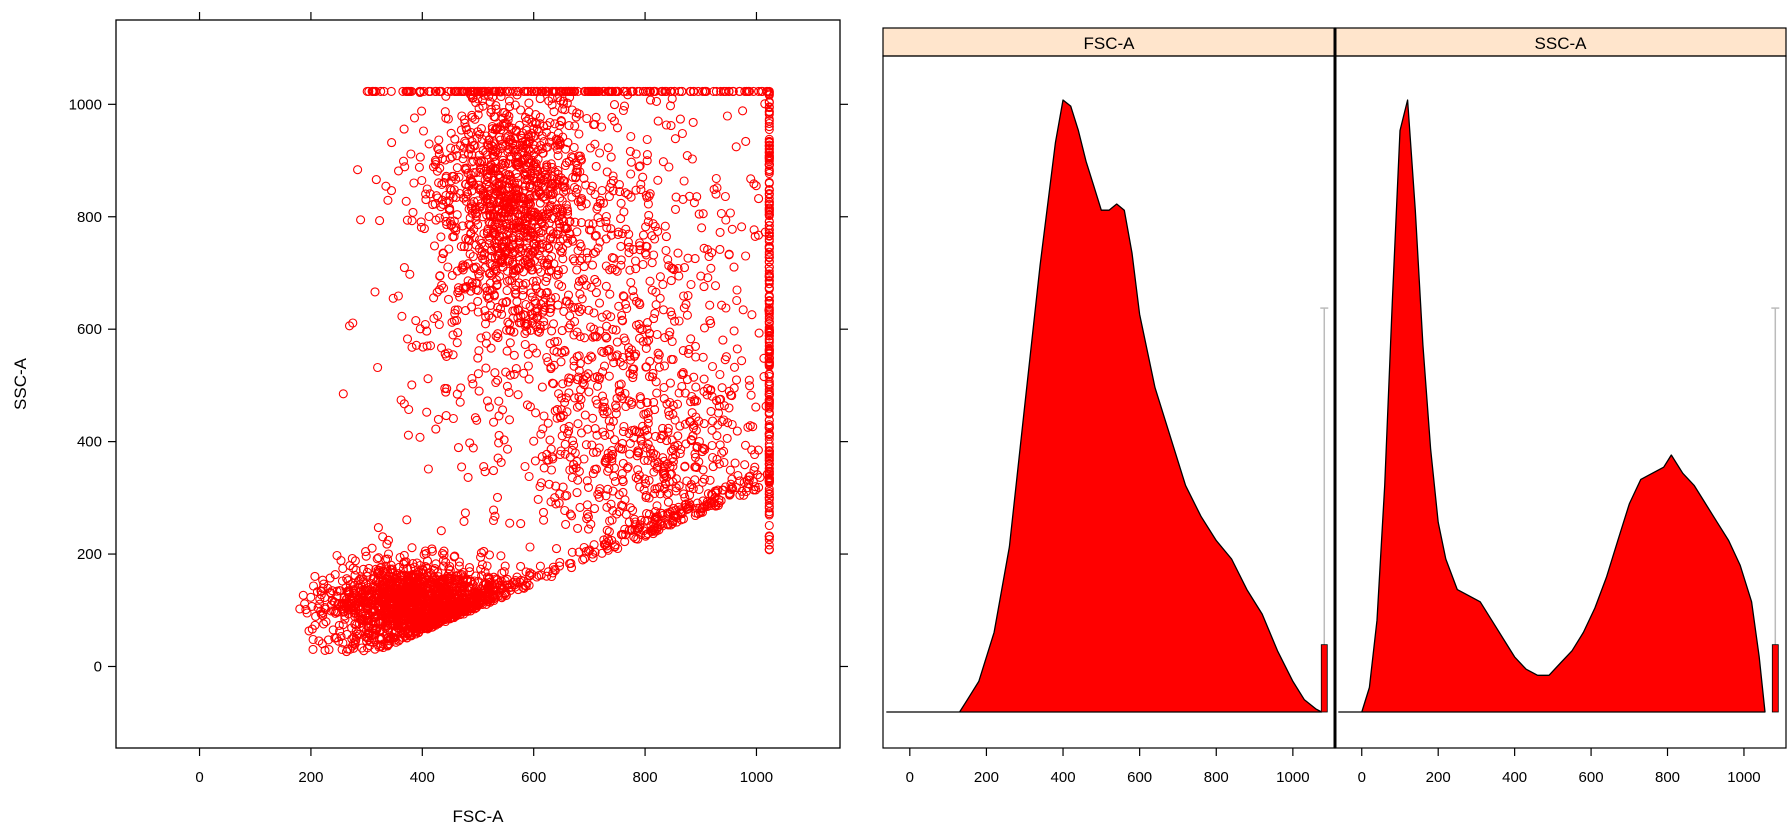 The height and width of the screenshot is (832, 1789). What do you see at coordinates (85, 104) in the screenshot?
I see `y-tick-label: 1000` at bounding box center [85, 104].